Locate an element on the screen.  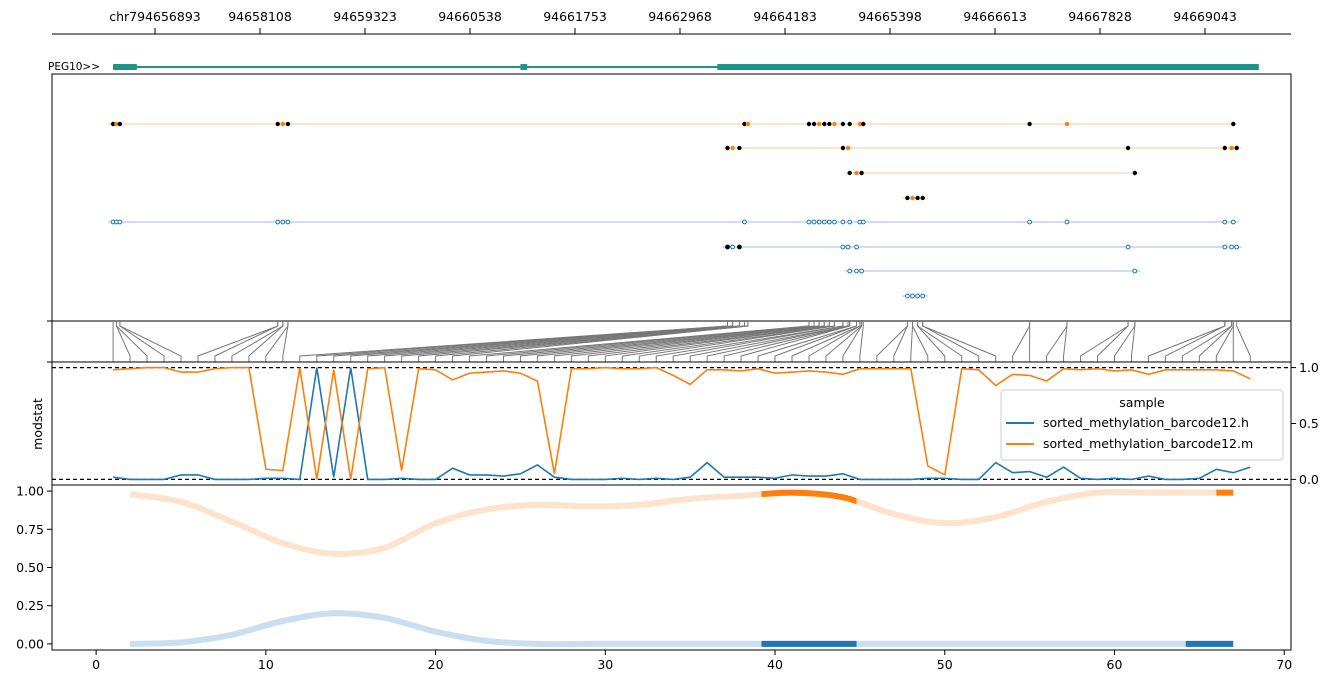
smoothed-xtick-label: 0 is located at coordinates (96, 664).